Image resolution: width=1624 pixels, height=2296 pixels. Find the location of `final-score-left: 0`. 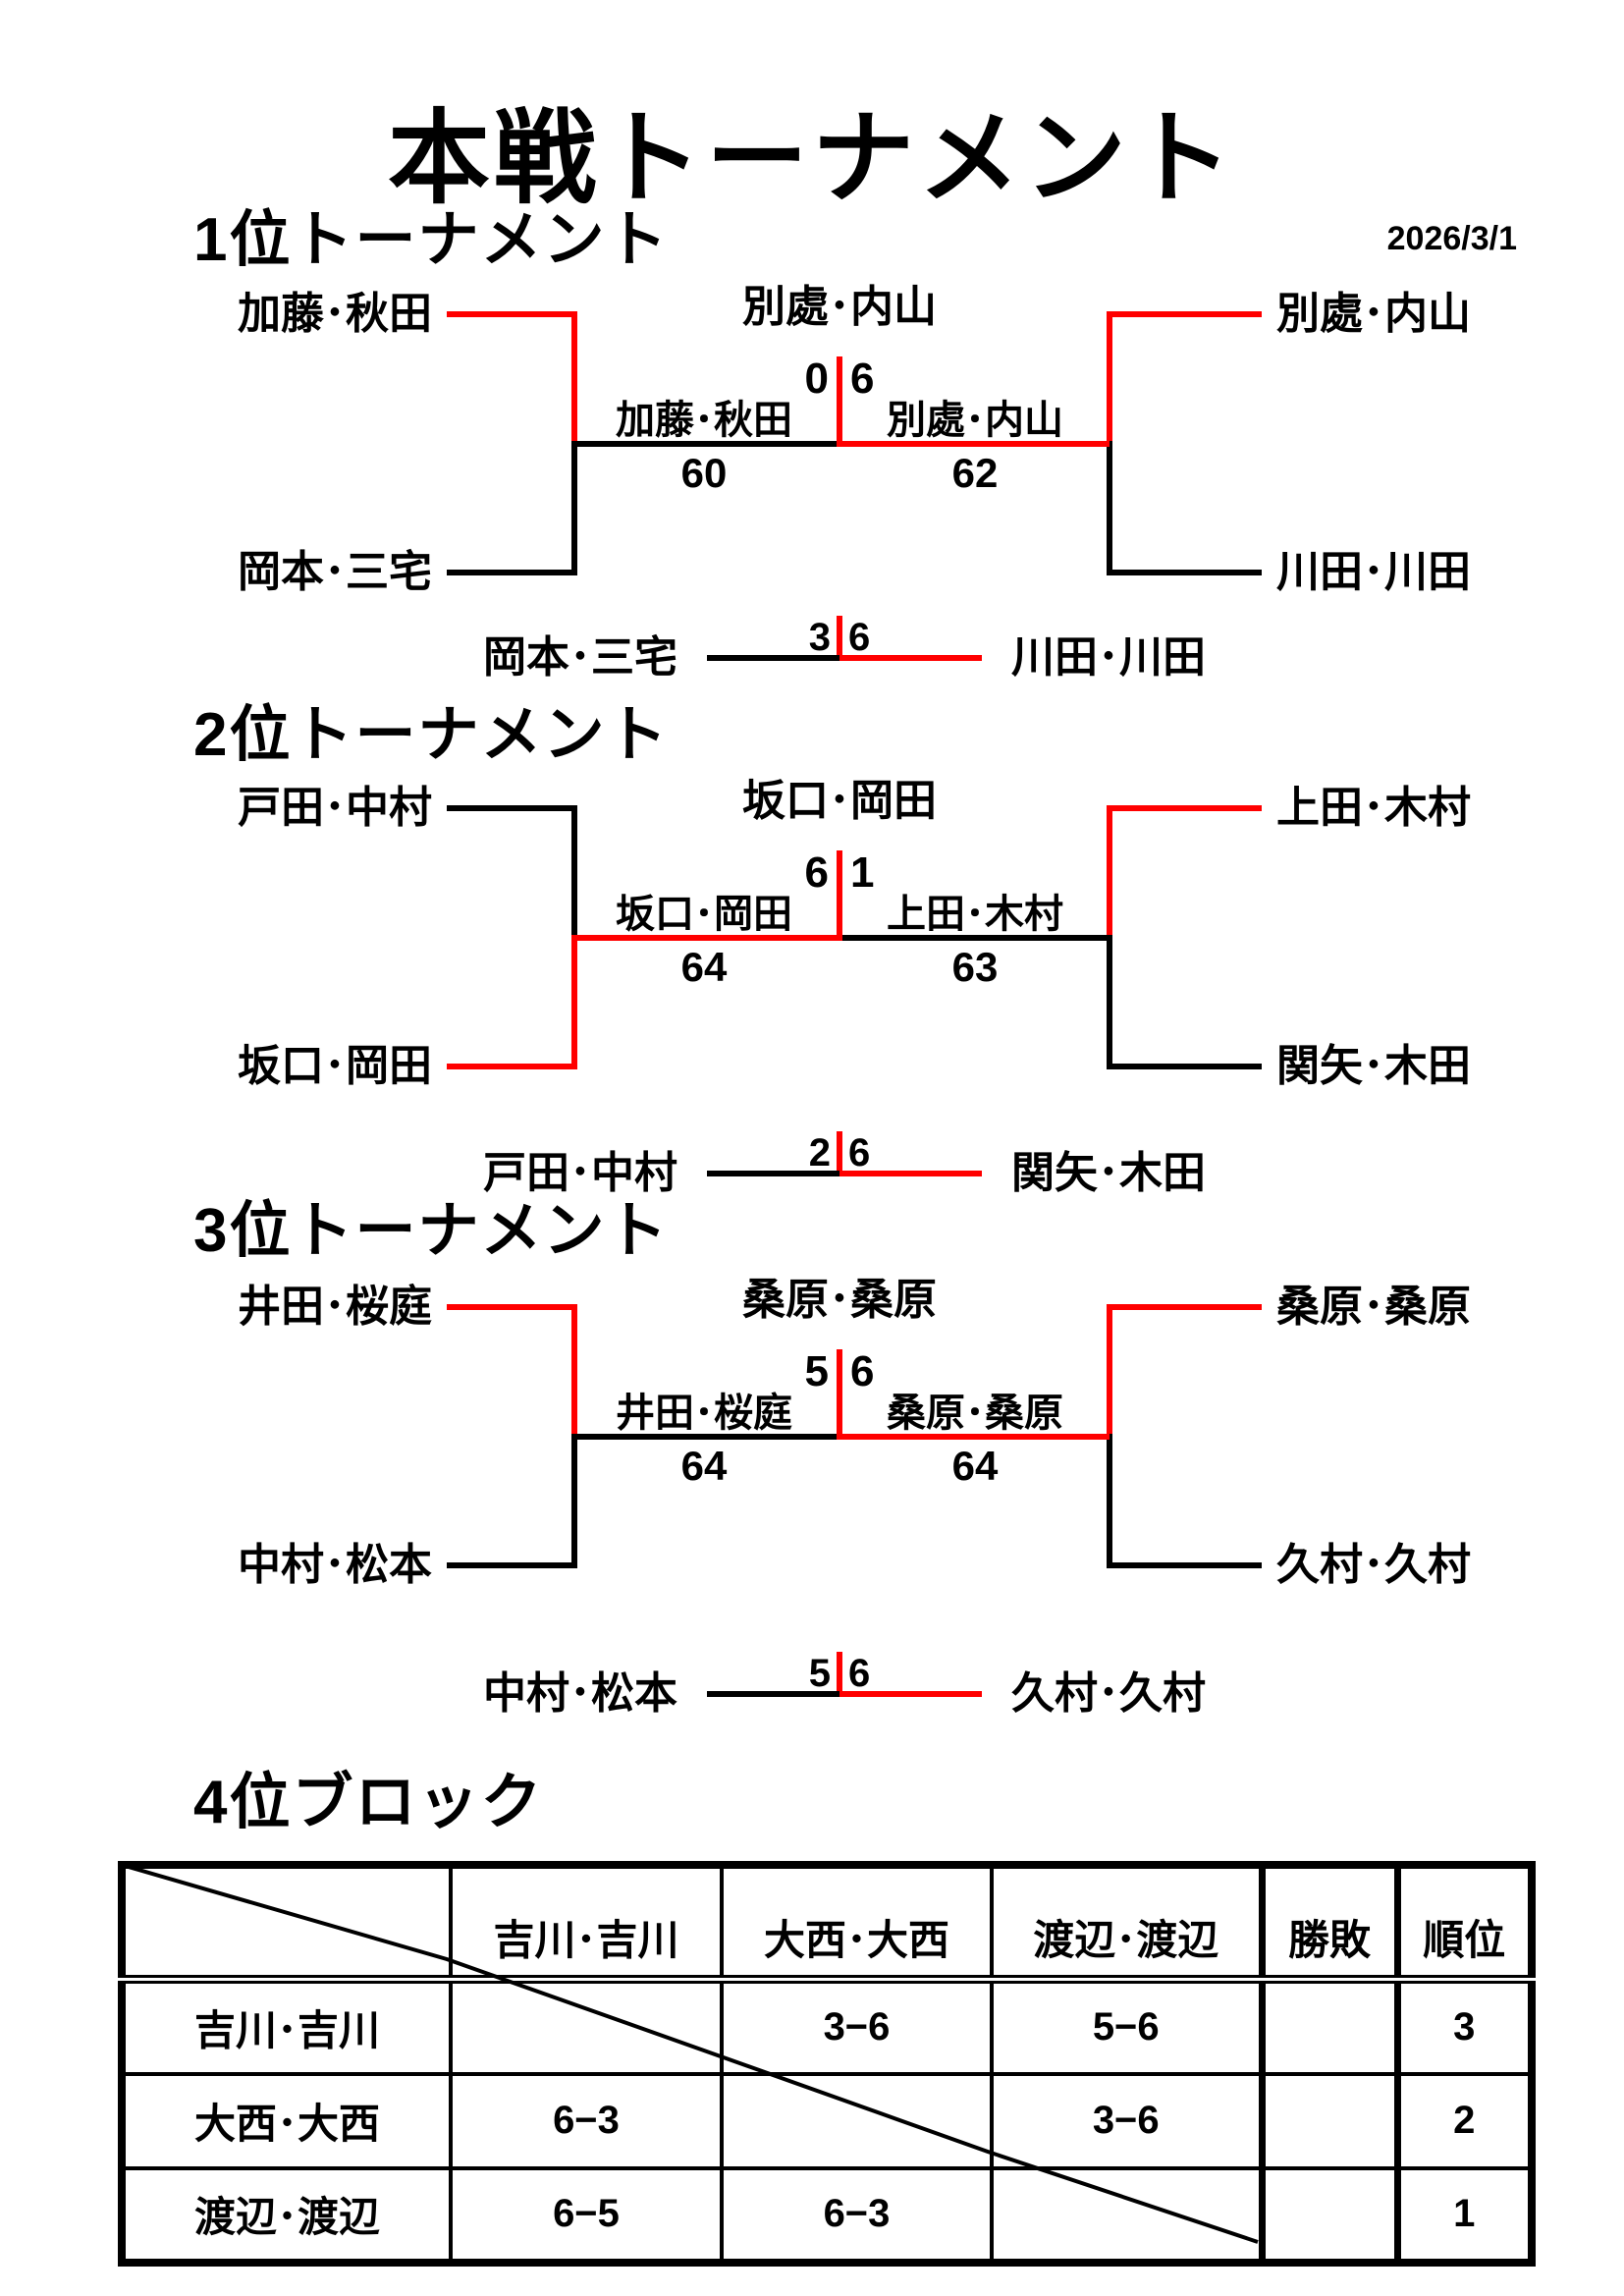

final-score-left: 0 is located at coordinates (816, 379).